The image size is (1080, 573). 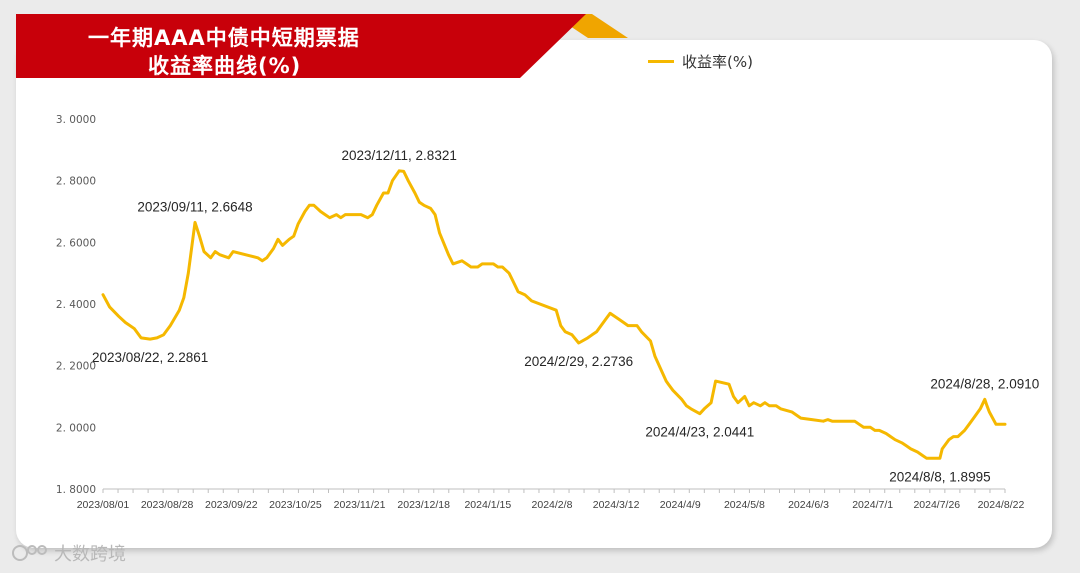 What do you see at coordinates (360, 505) in the screenshot?
I see `x-tick-label: 2023/11/21` at bounding box center [360, 505].